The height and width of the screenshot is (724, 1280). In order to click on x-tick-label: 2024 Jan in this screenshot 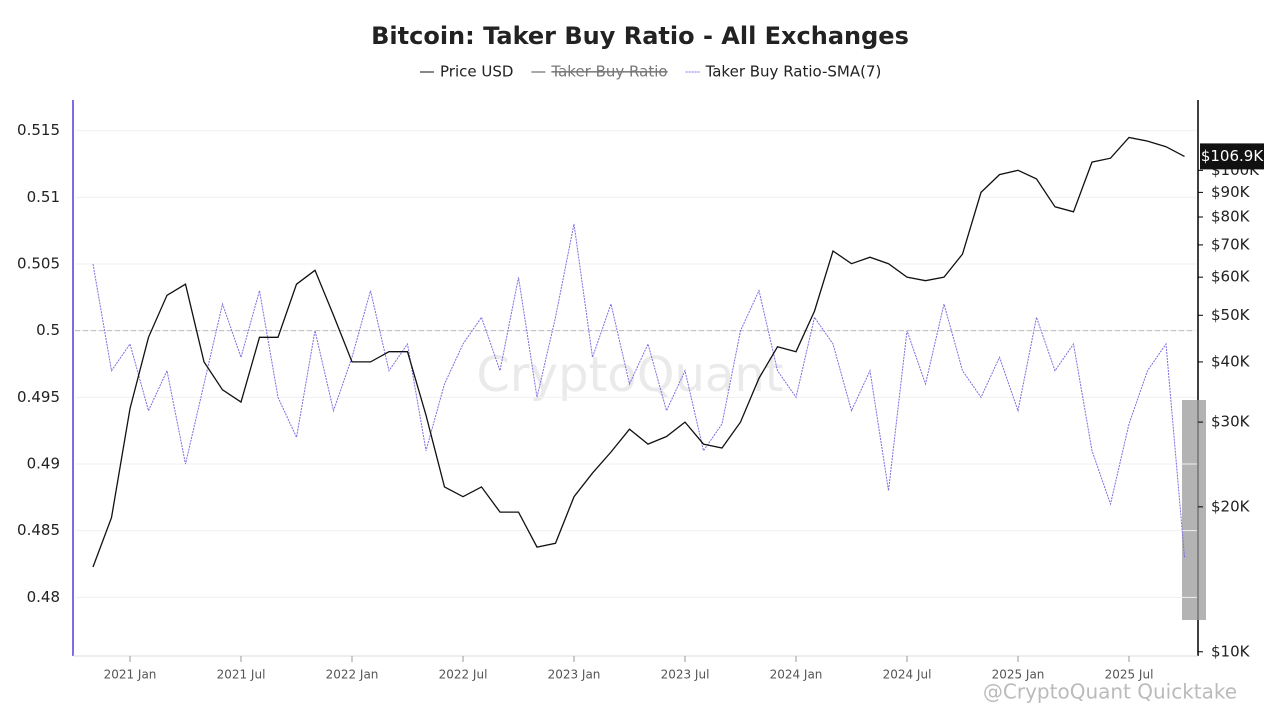, I will do `click(796, 675)`.